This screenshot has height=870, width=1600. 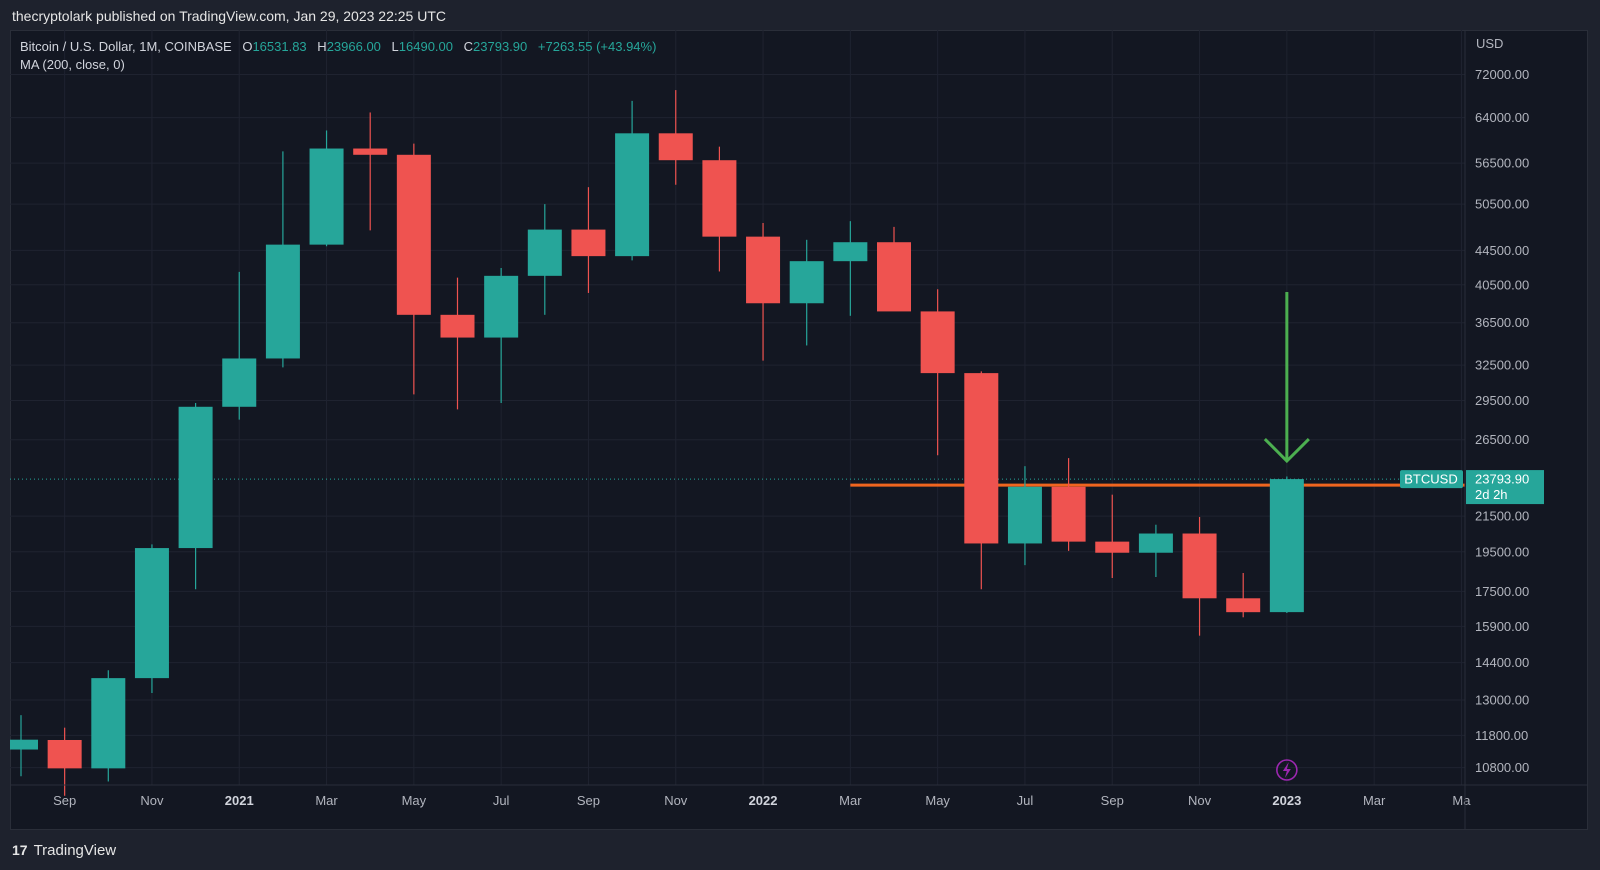 I want to click on lightning-icon-circle, so click(x=1287, y=770).